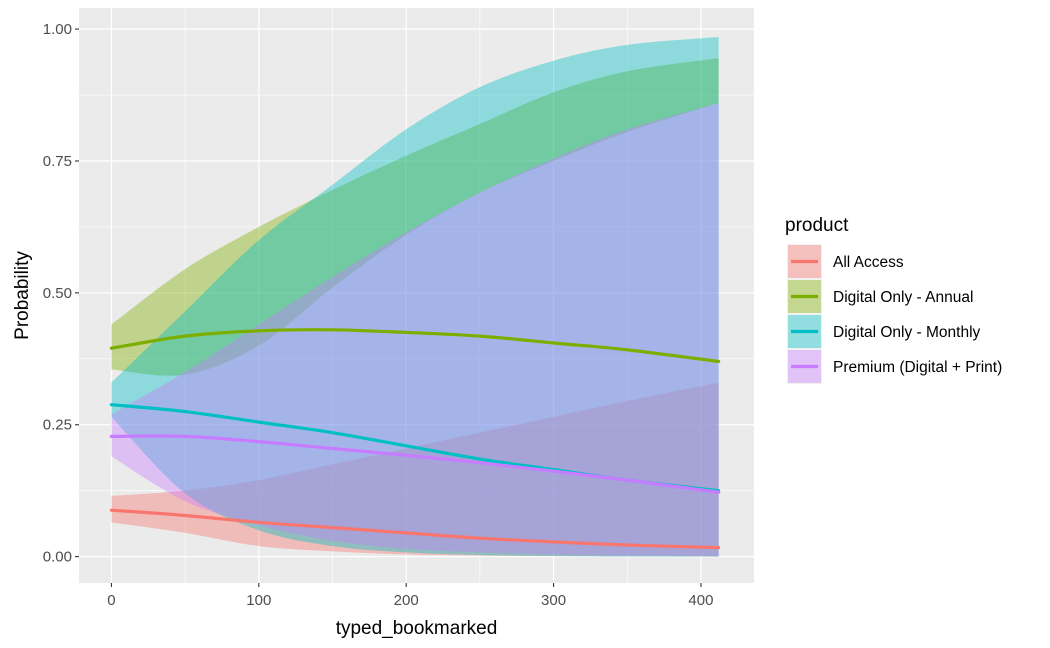 This screenshot has width=1050, height=648. Describe the element at coordinates (111, 600) in the screenshot. I see `x-tick-label: 0` at that location.